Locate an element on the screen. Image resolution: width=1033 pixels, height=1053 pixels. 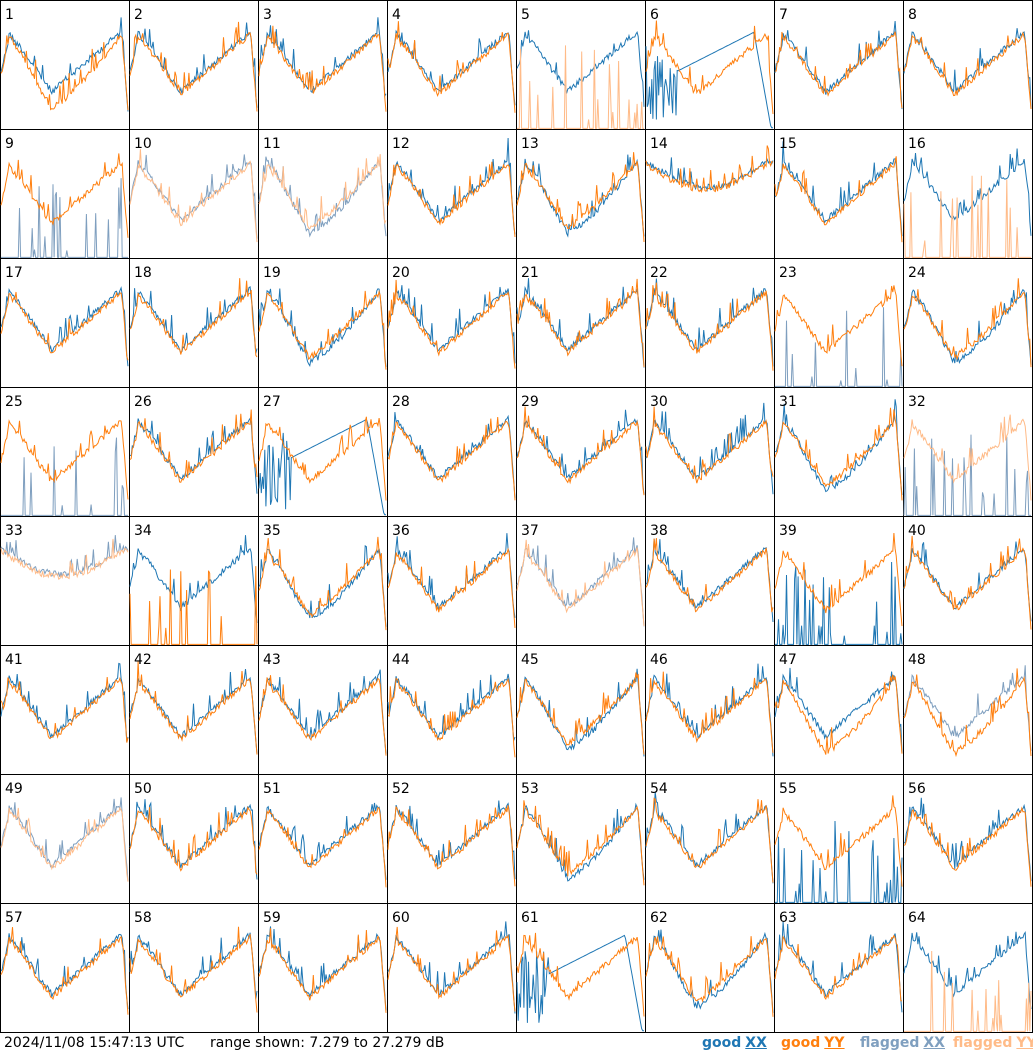
panel-label: 2 is located at coordinates (138, 15).